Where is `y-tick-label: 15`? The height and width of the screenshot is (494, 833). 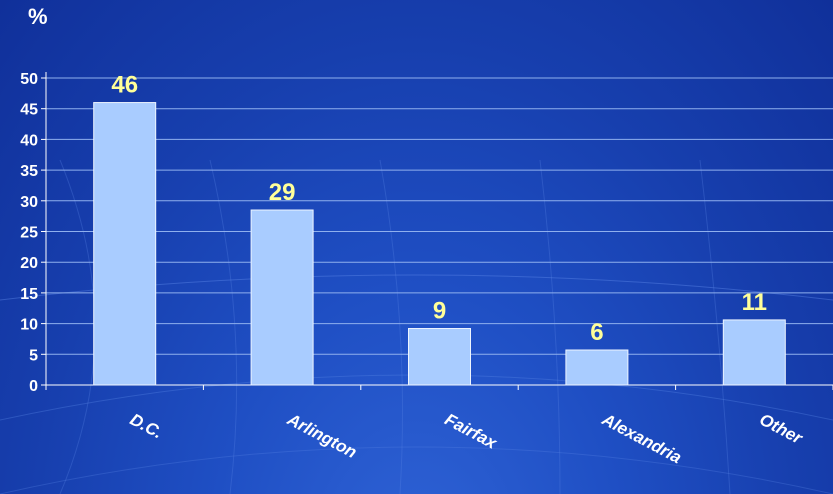 y-tick-label: 15 is located at coordinates (29, 294).